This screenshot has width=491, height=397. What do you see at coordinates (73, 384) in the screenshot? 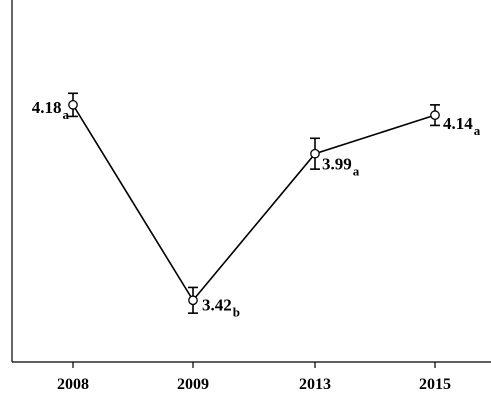
I see `x-tick-label: 2008` at bounding box center [73, 384].